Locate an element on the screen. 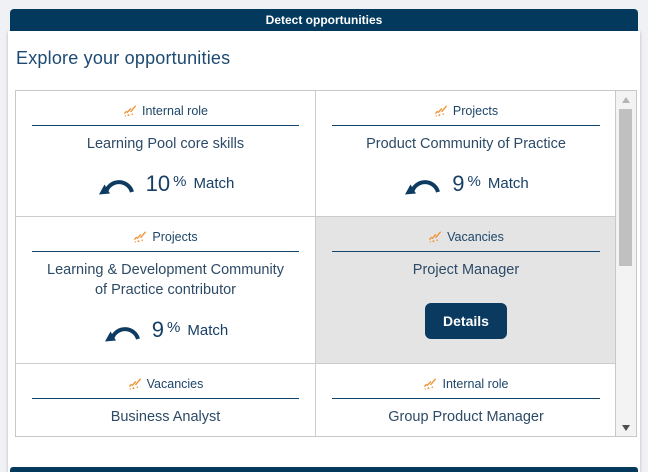  card-title: Group Product Manager is located at coordinates (466, 417).